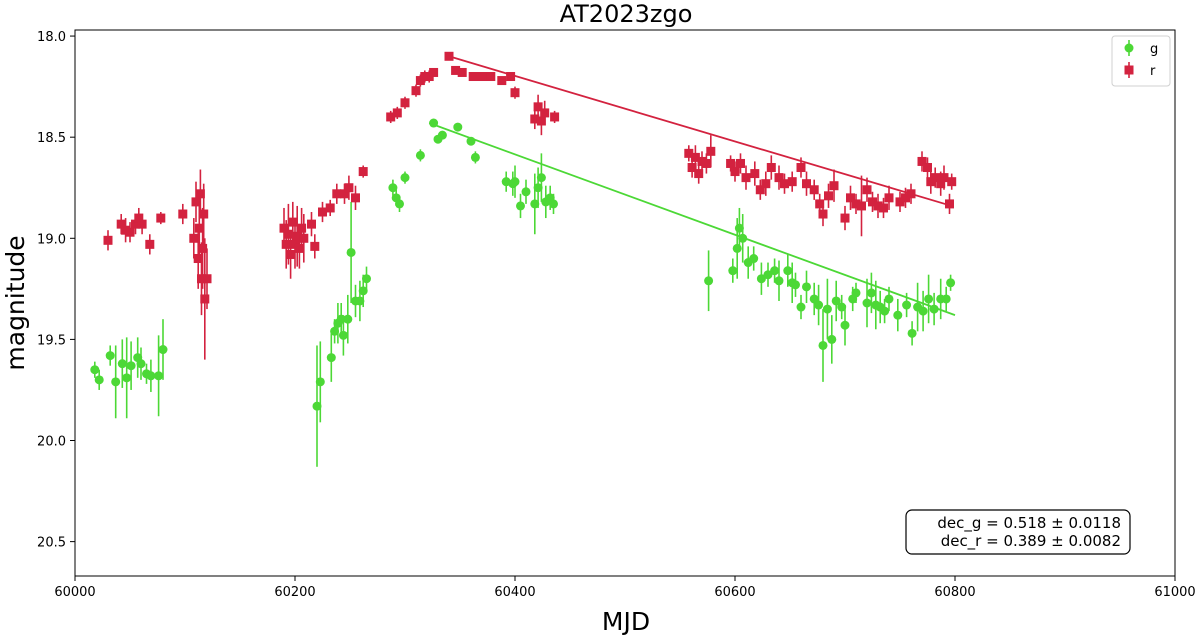 Image resolution: width=1200 pixels, height=637 pixels. I want to click on x-tick-label: 60000, so click(74, 592).